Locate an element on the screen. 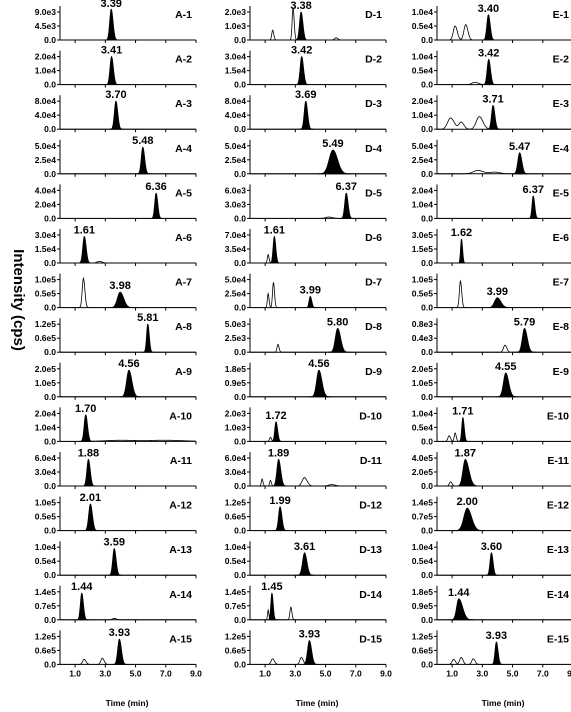 This screenshot has height=712, width=571. y-tick-label: 6.0e3 is located at coordinates (236, 190).